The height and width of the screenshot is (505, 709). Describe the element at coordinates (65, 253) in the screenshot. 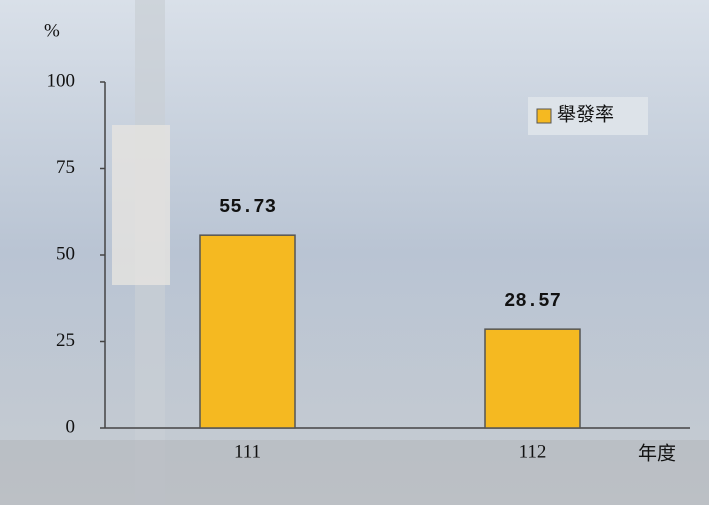

I see `y-tick-label: 50` at that location.